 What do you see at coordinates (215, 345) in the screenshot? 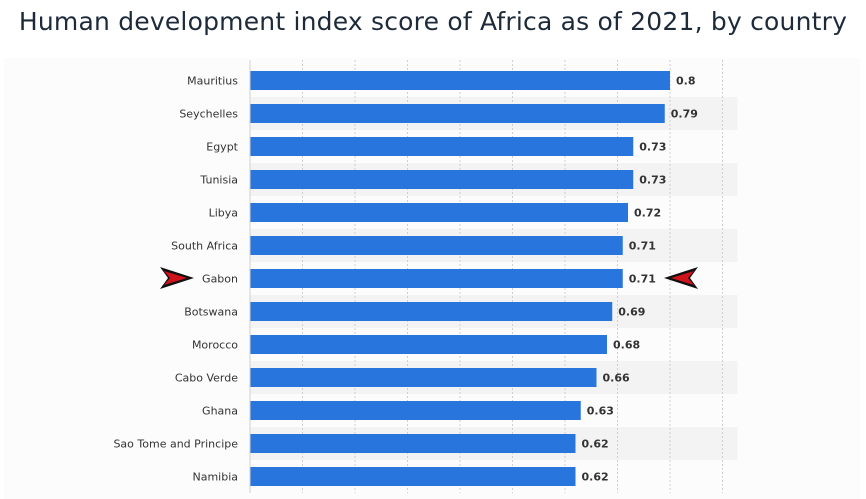
I see `category-label: Morocco` at bounding box center [215, 345].